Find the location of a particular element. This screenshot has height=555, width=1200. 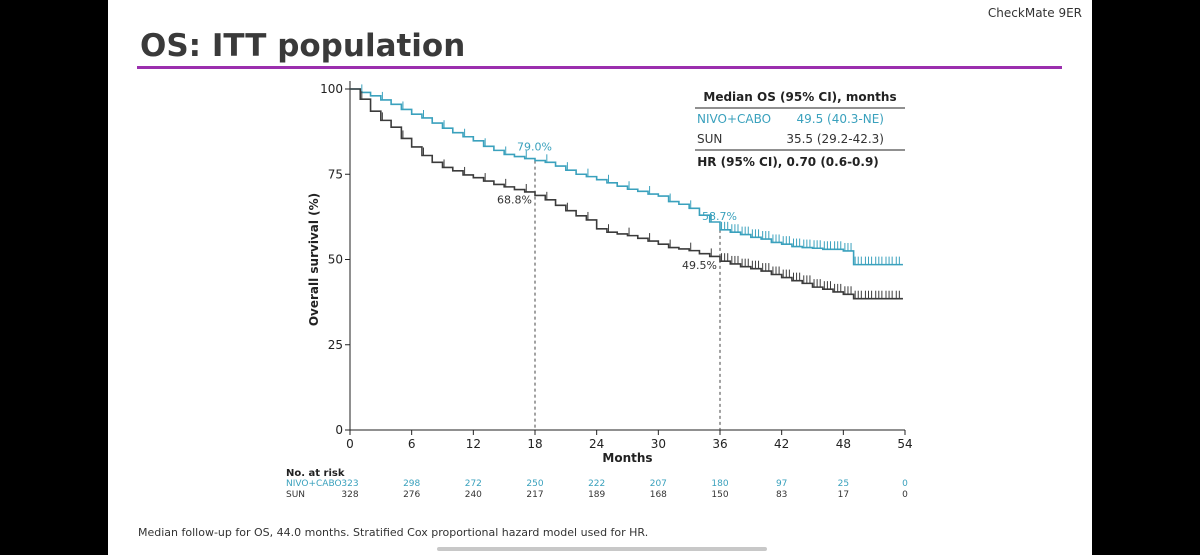

median-table-value: 35.5 (29.2-42.3) is located at coordinates (835, 139).